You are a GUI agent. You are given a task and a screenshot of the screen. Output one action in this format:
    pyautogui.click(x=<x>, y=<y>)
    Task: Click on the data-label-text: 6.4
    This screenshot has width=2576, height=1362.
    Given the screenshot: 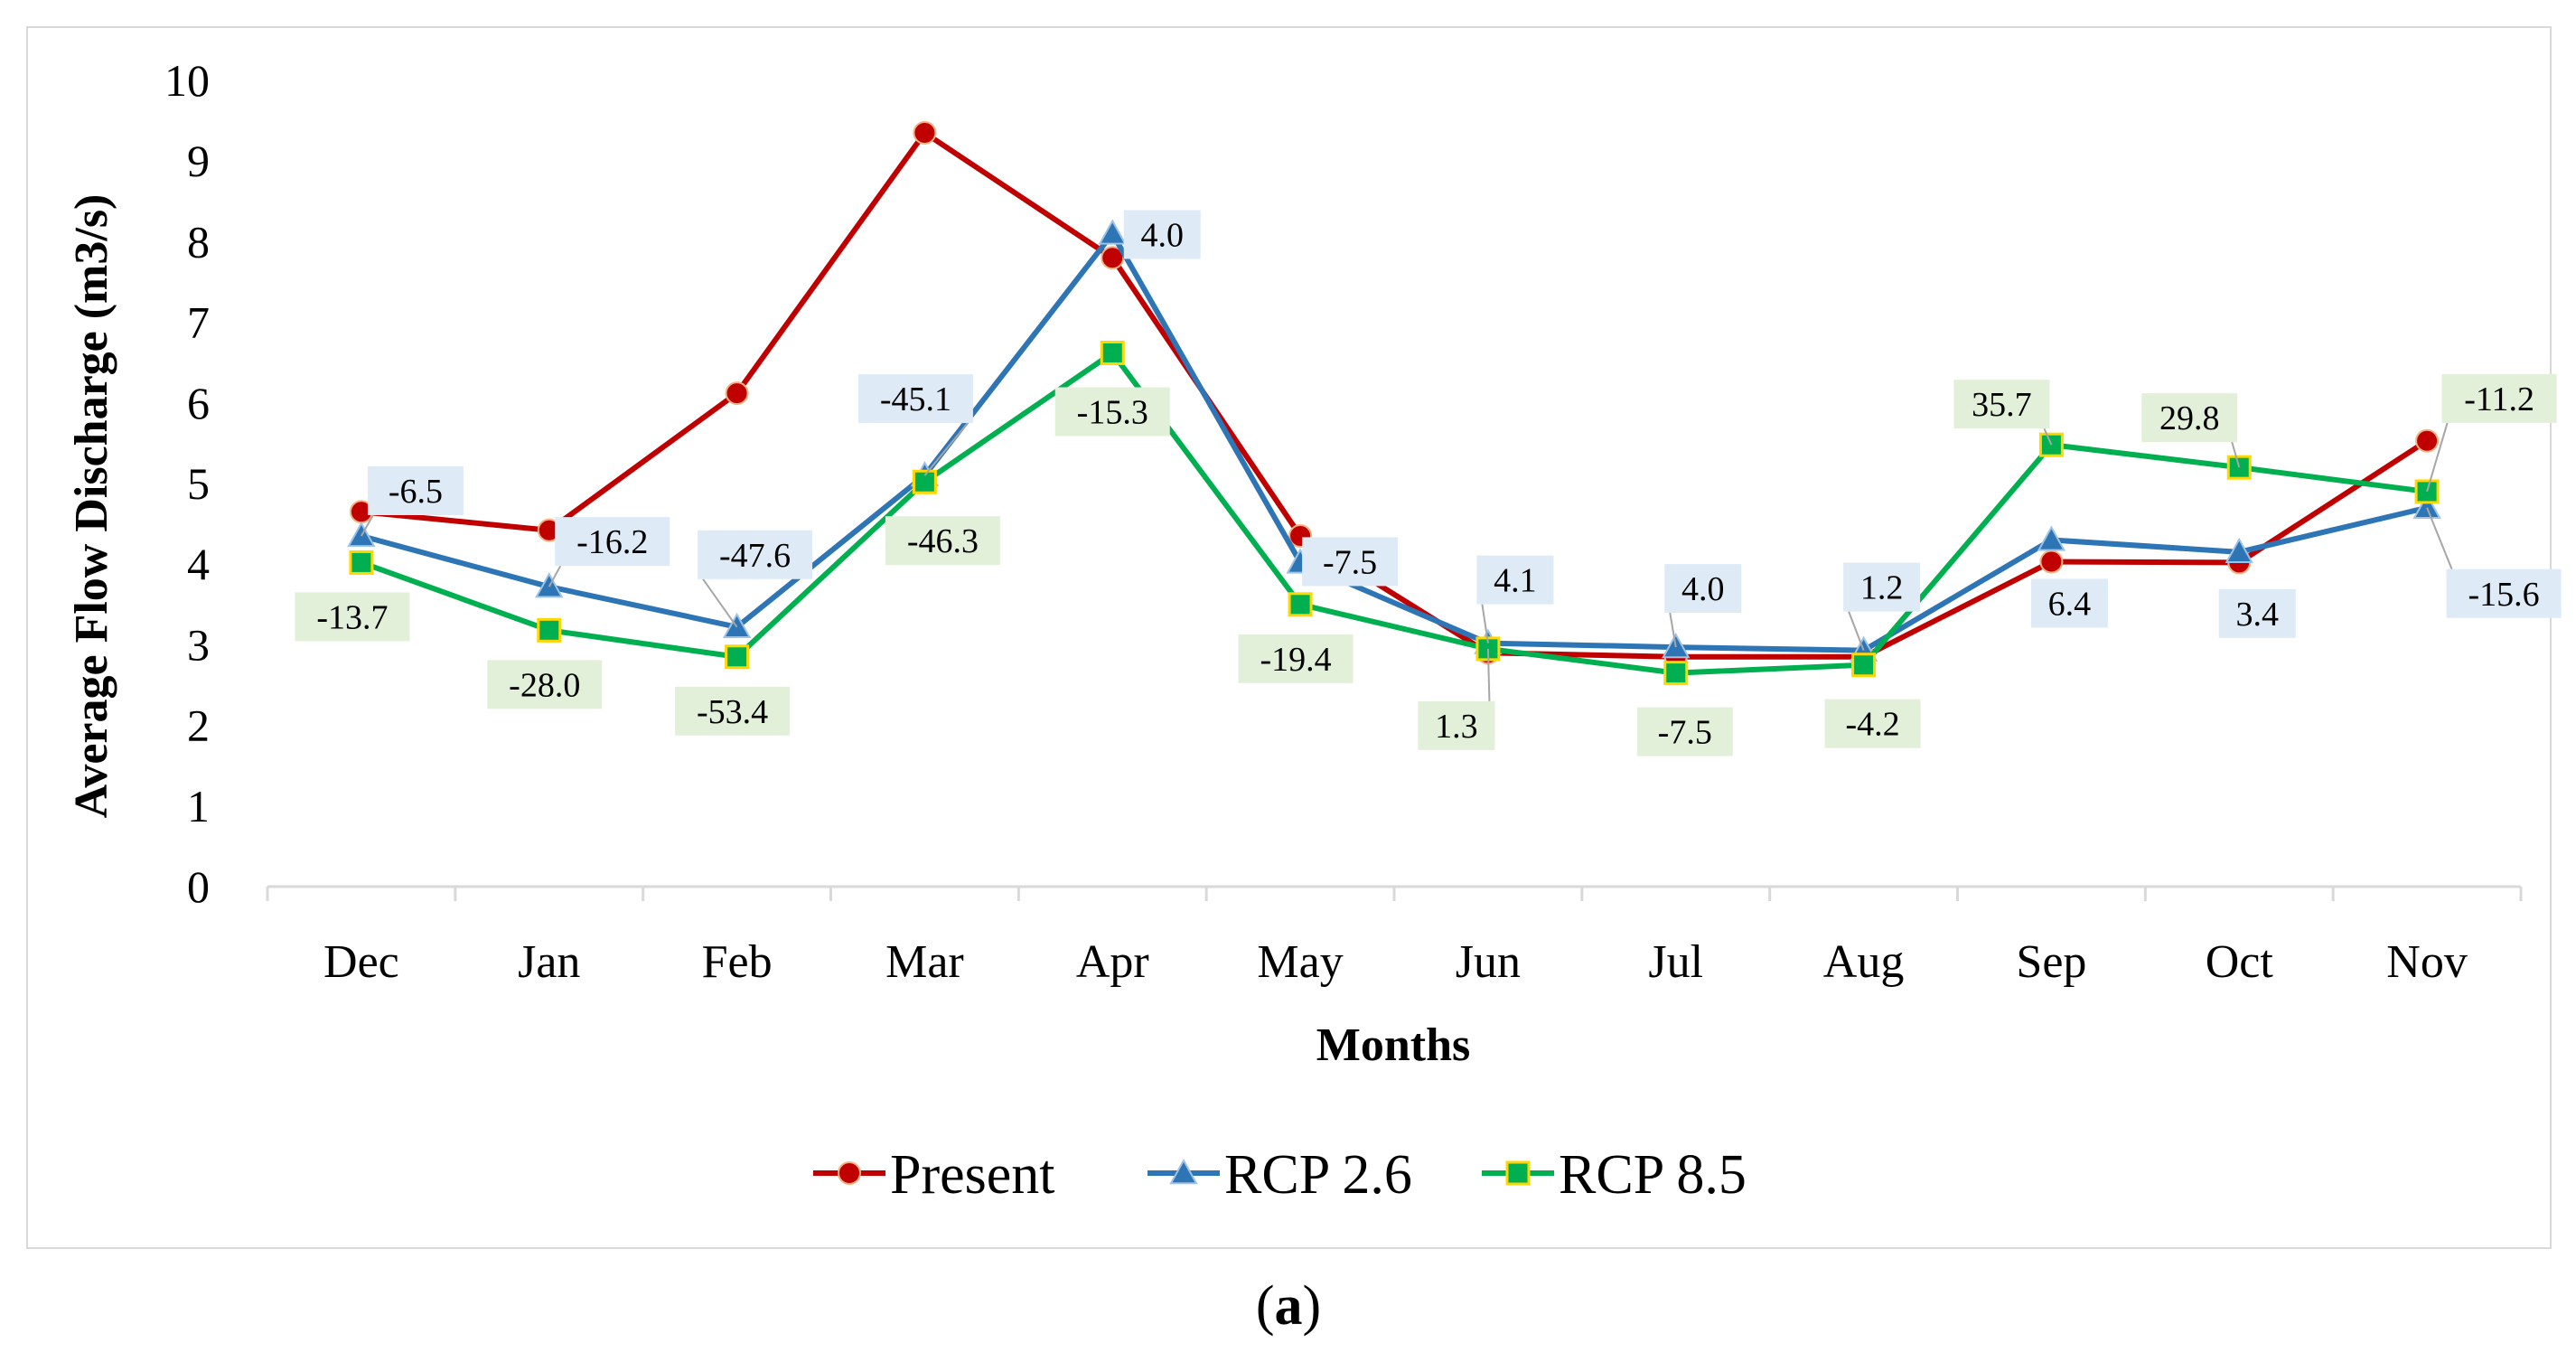 What is the action you would take?
    pyautogui.click(x=2070, y=604)
    